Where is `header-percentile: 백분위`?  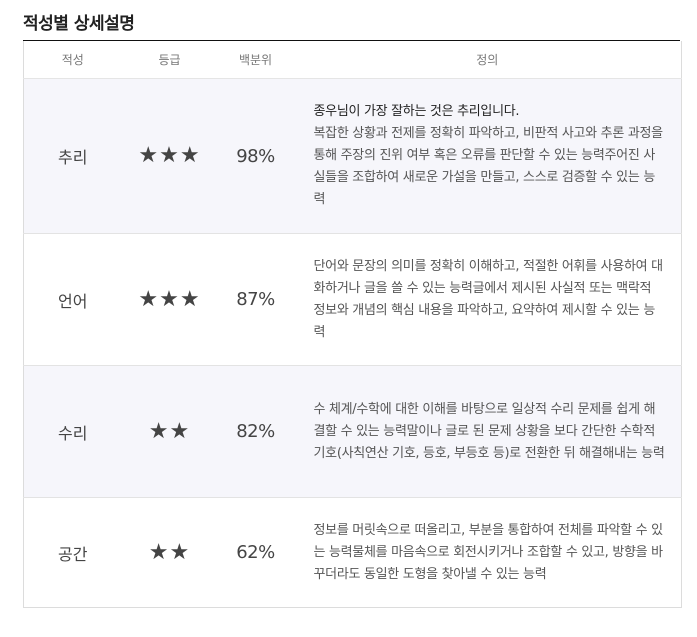
header-percentile: 백분위 is located at coordinates (255, 60).